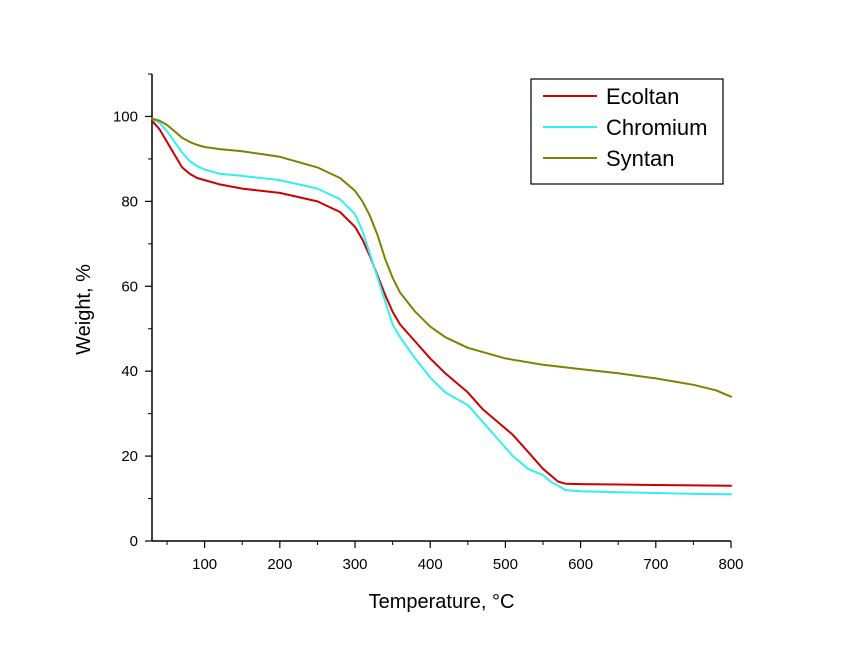  Describe the element at coordinates (442, 602) in the screenshot. I see `x-axis-title: Temperature, °C` at that location.